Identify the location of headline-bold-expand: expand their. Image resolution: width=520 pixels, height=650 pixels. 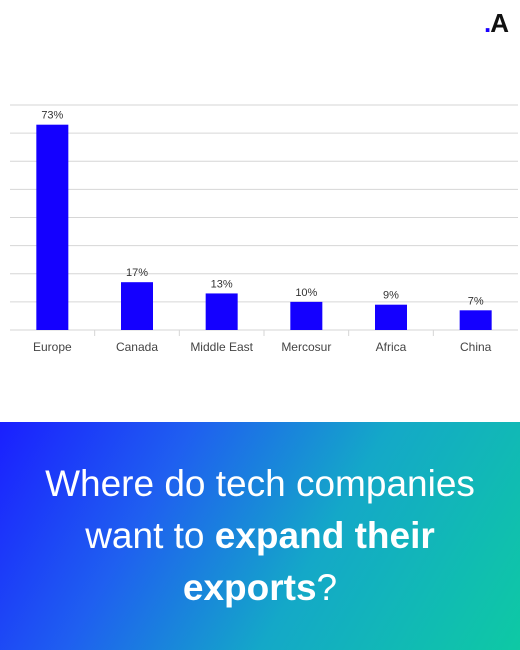
(324, 535).